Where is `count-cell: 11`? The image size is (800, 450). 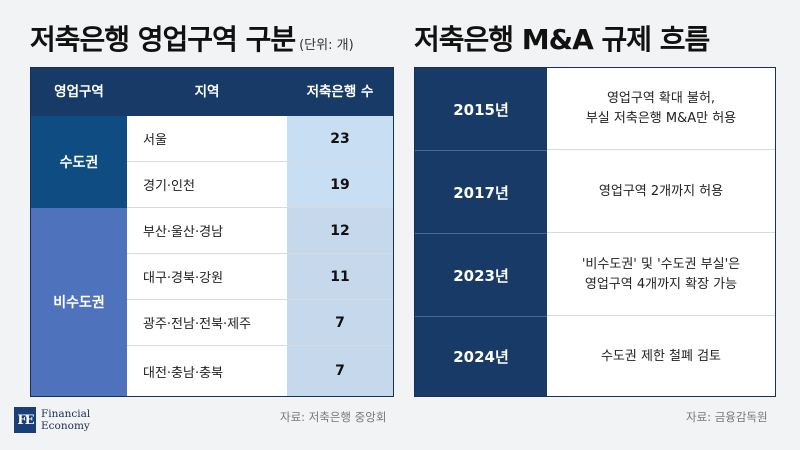 count-cell: 11 is located at coordinates (340, 276).